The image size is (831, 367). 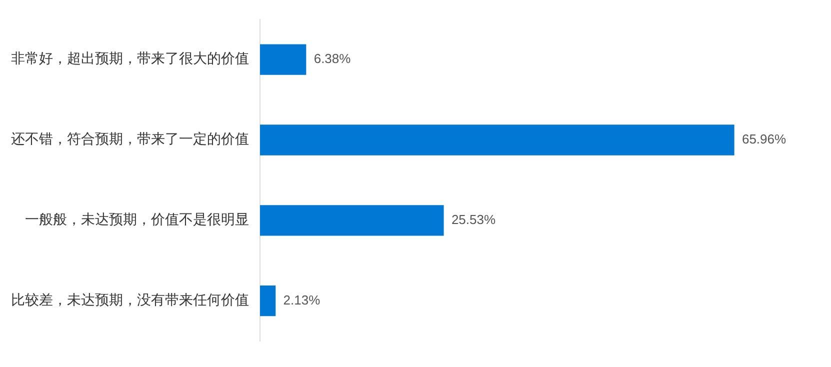 What do you see at coordinates (302, 300) in the screenshot?
I see `data-label: 2.13%` at bounding box center [302, 300].